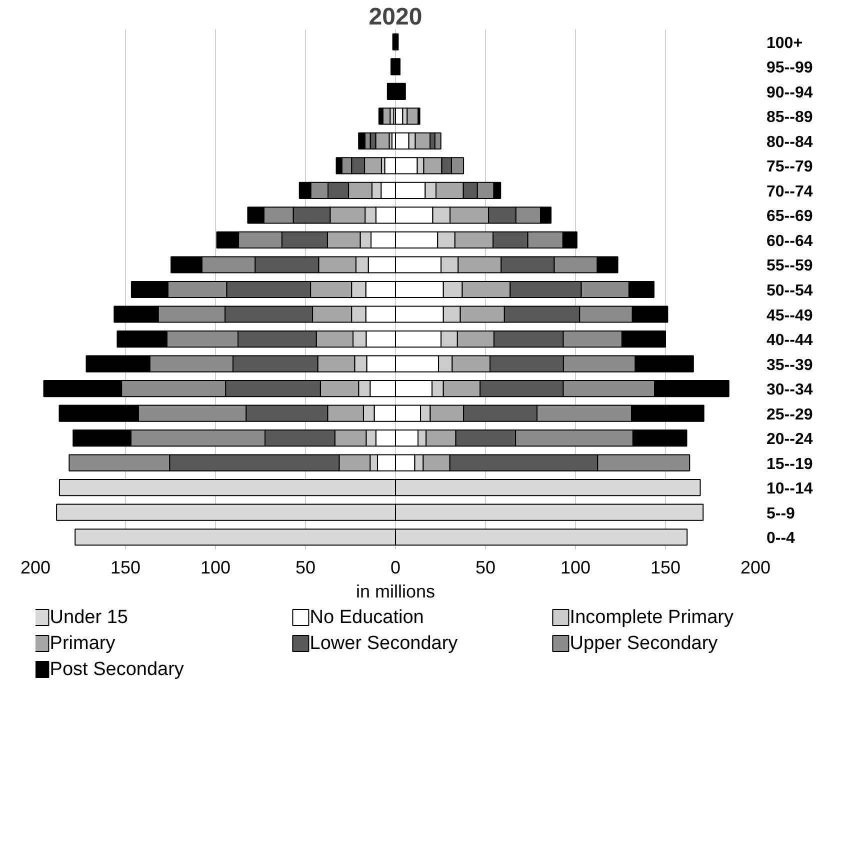  What do you see at coordinates (789, 167) in the screenshot?
I see `y-tick-label: 75--79` at bounding box center [789, 167].